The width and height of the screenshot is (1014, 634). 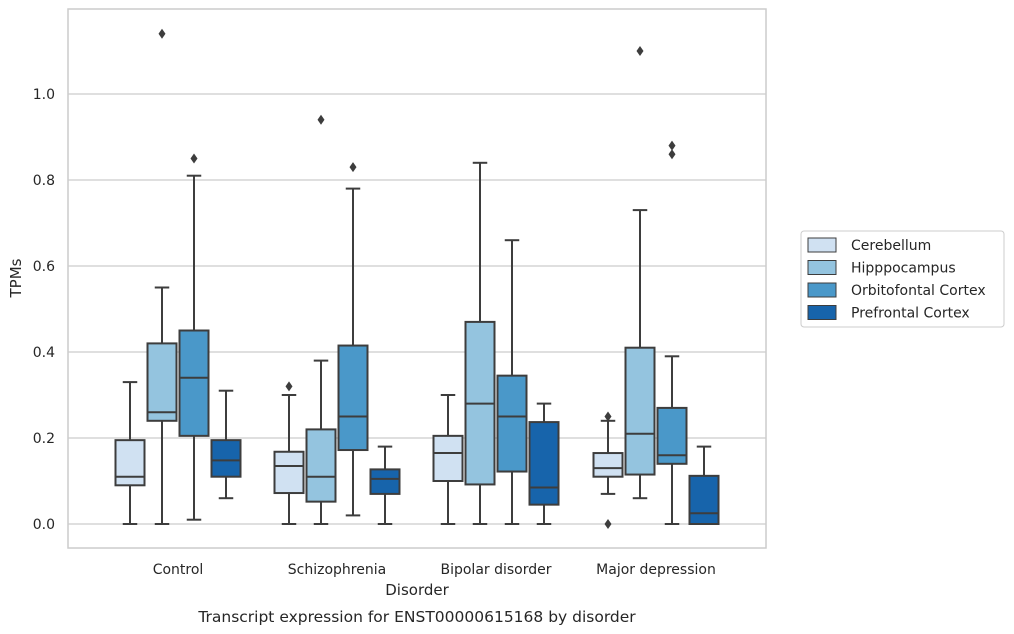 What do you see at coordinates (903, 269) in the screenshot?
I see `legend-label: Hipppocampus` at bounding box center [903, 269].